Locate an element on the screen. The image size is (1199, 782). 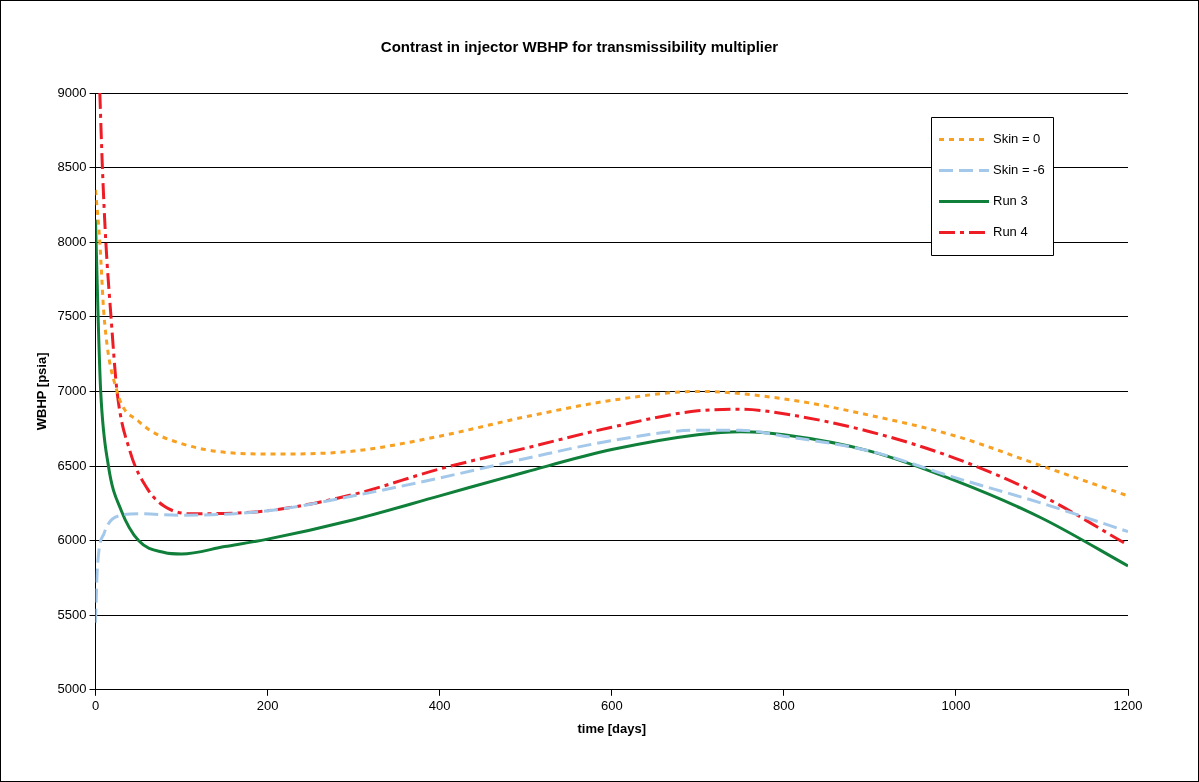
legend-label: Skin = -6 is located at coordinates (1019, 170).